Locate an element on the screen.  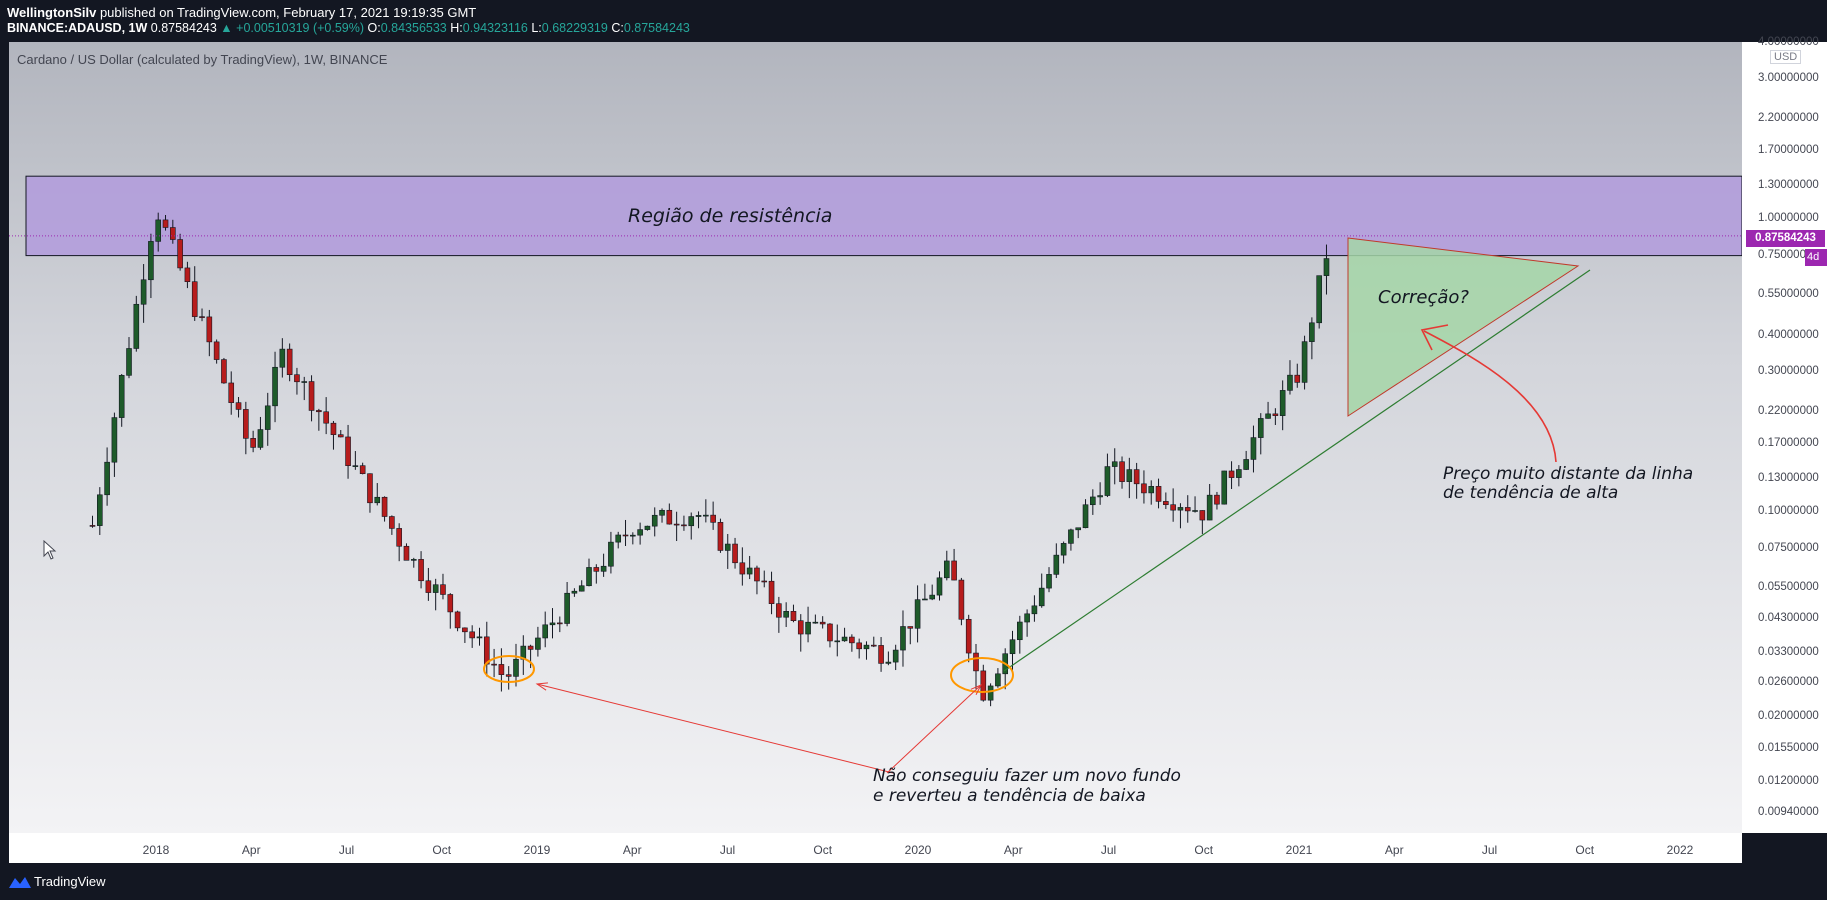
price-tick-label: 0.40000000 is located at coordinates (1788, 334).